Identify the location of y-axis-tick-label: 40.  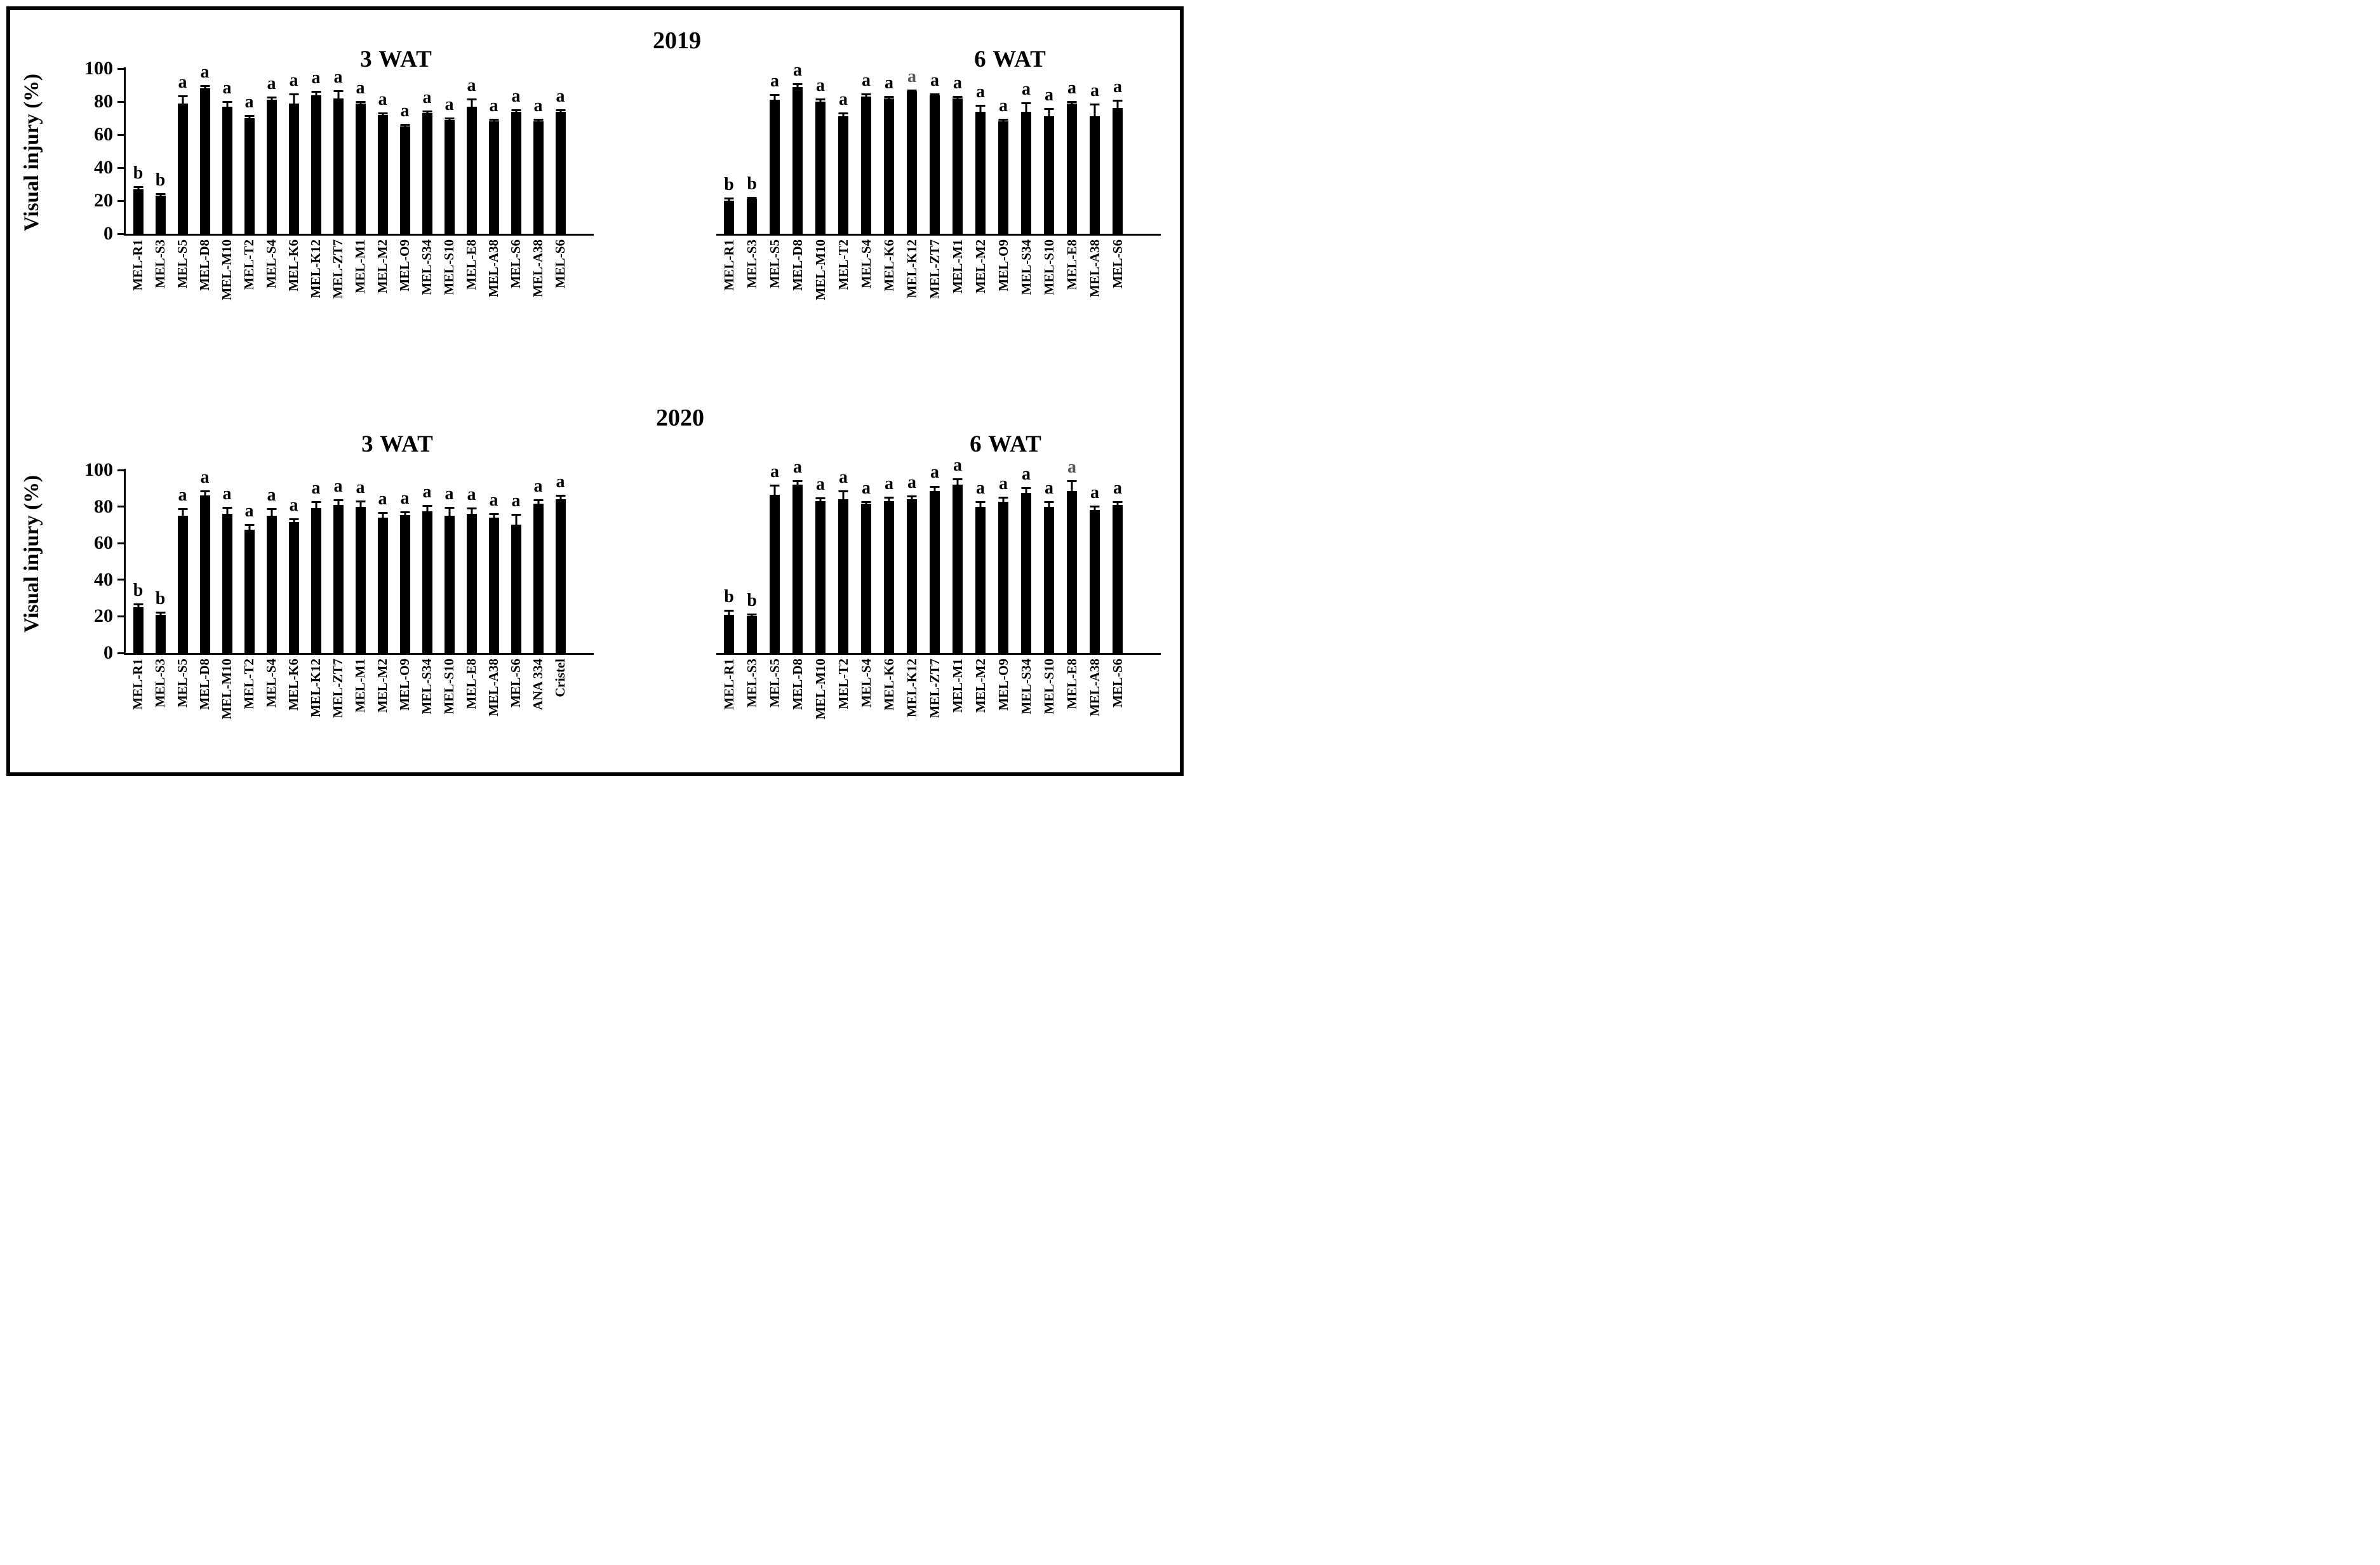
(103, 579).